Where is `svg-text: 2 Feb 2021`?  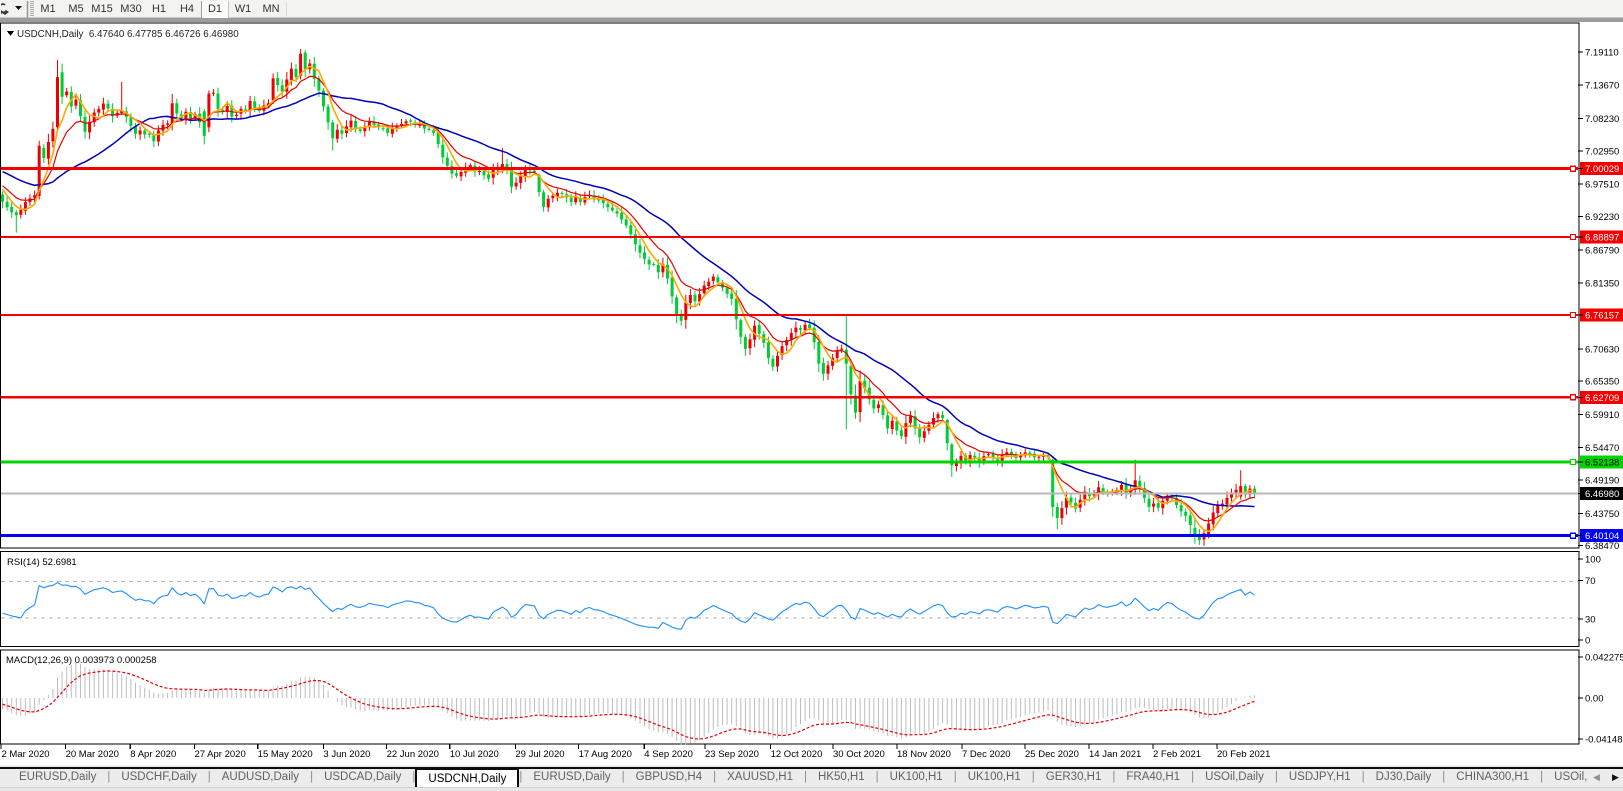 svg-text: 2 Feb 2021 is located at coordinates (1177, 754).